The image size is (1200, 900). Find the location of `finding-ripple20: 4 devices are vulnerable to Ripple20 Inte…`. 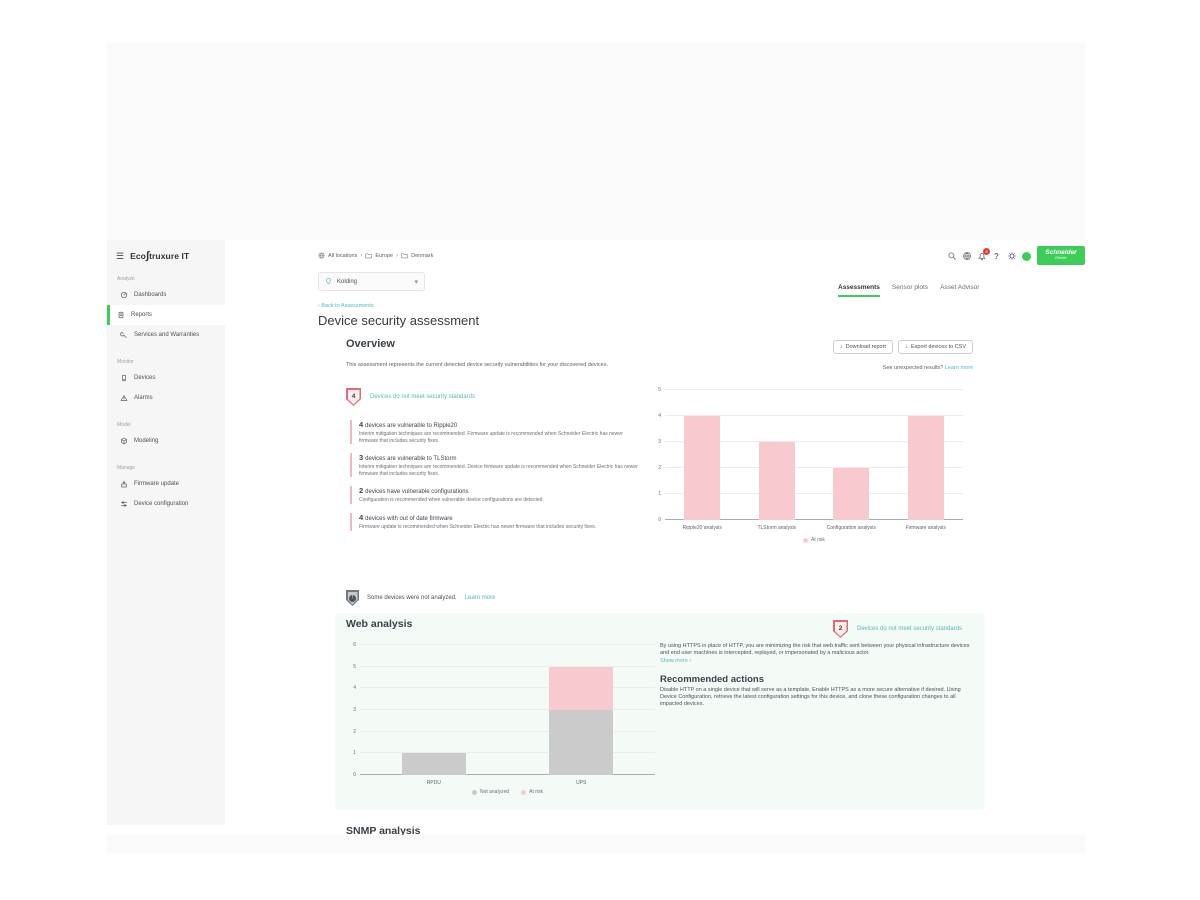

finding-ripple20: 4 devices are vulnerable to Ripple20 Inte… is located at coordinates (500, 432).